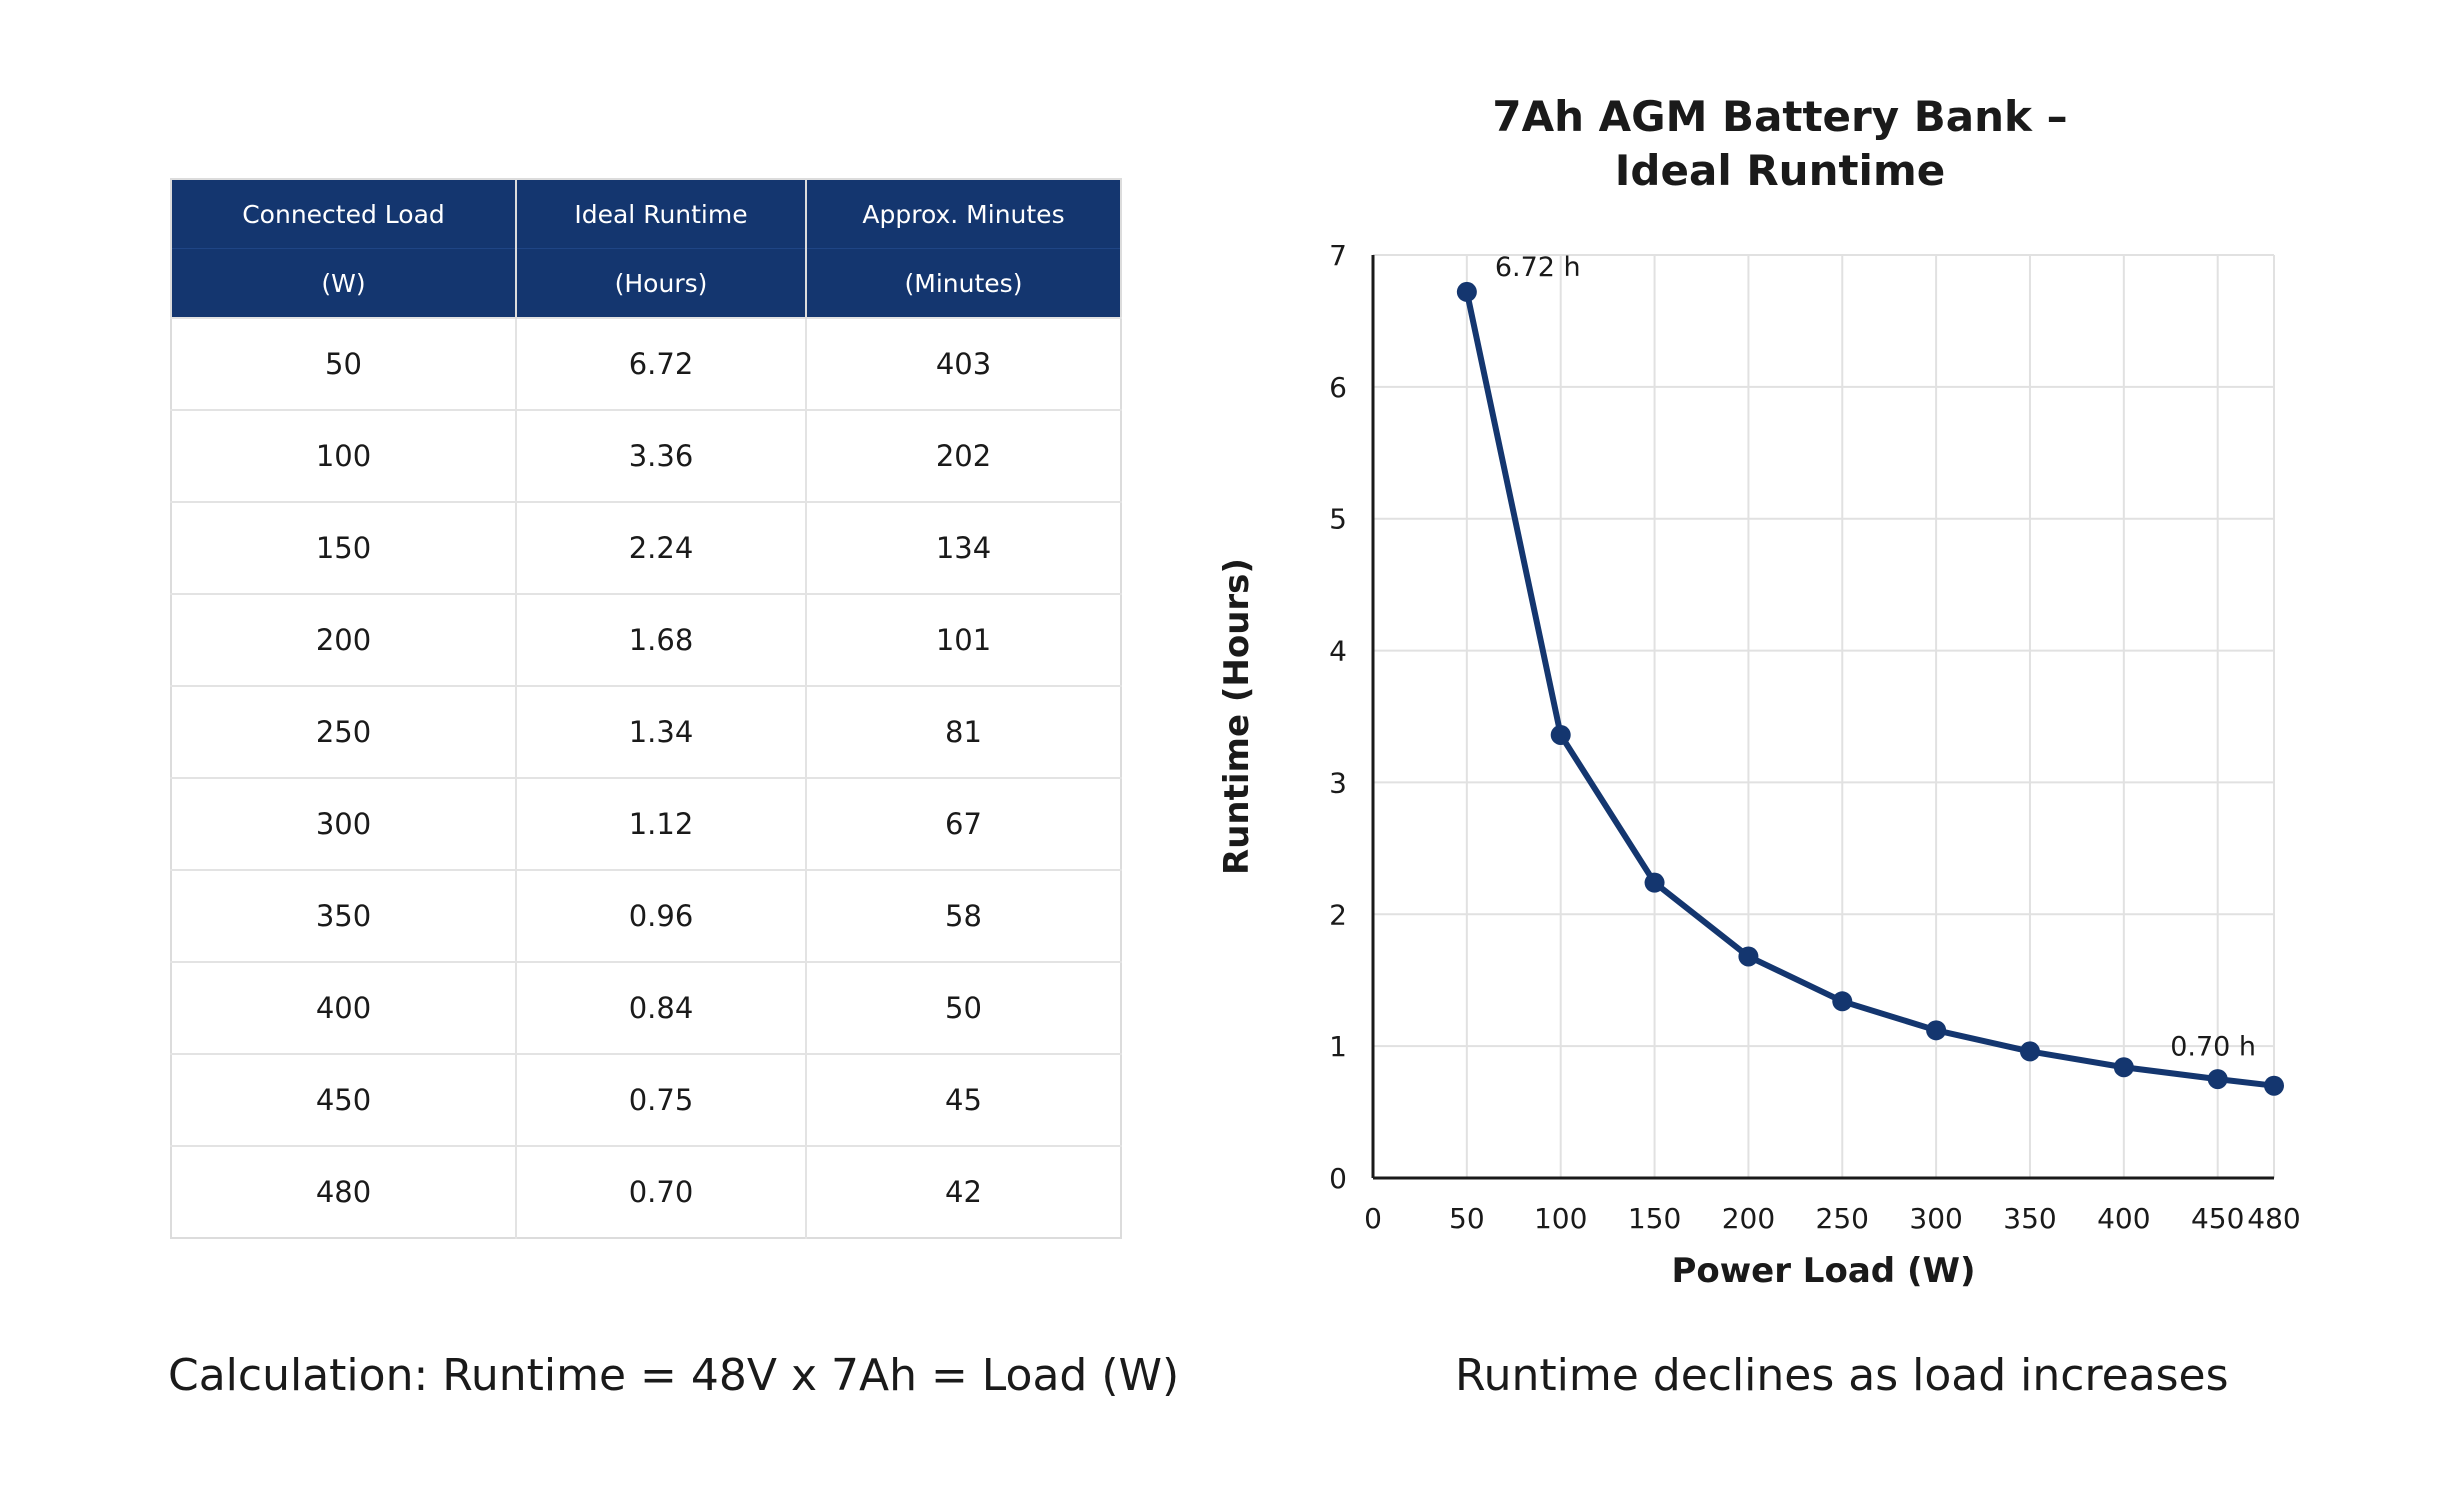 Image resolution: width=2447 pixels, height=1508 pixels. What do you see at coordinates (2213, 1047) in the screenshot?
I see `data-annotation: 0.70 h` at bounding box center [2213, 1047].